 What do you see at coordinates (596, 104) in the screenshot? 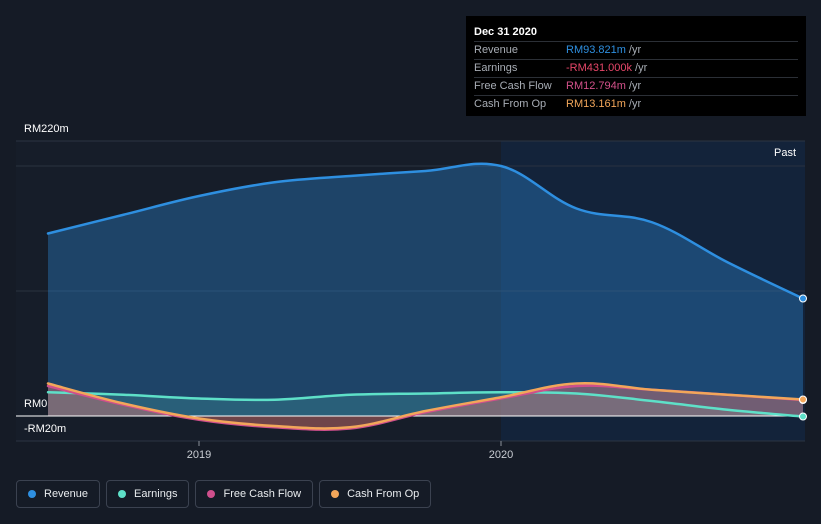
I see `tooltip-value: RM13.161m` at bounding box center [596, 104].